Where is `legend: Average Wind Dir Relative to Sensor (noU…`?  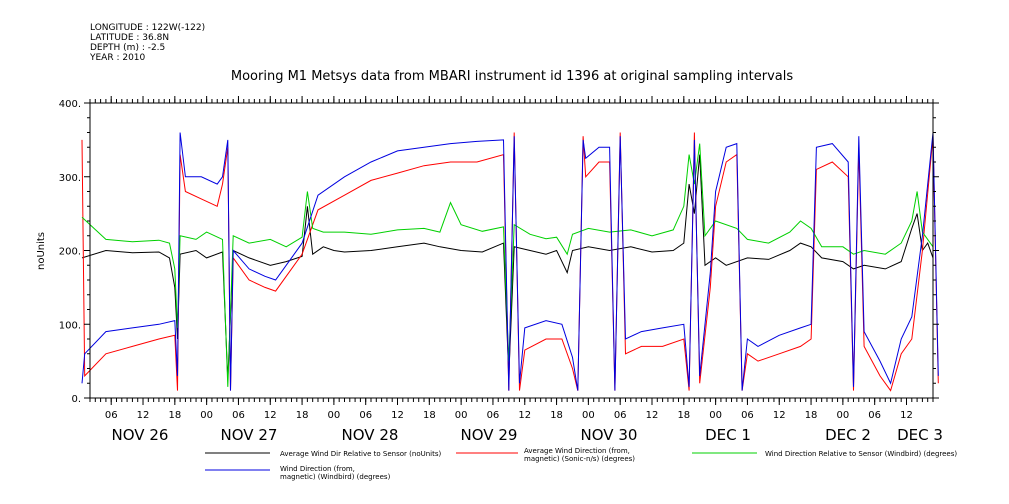 legend: Average Wind Dir Relative to Sensor (noU… is located at coordinates (581, 464).